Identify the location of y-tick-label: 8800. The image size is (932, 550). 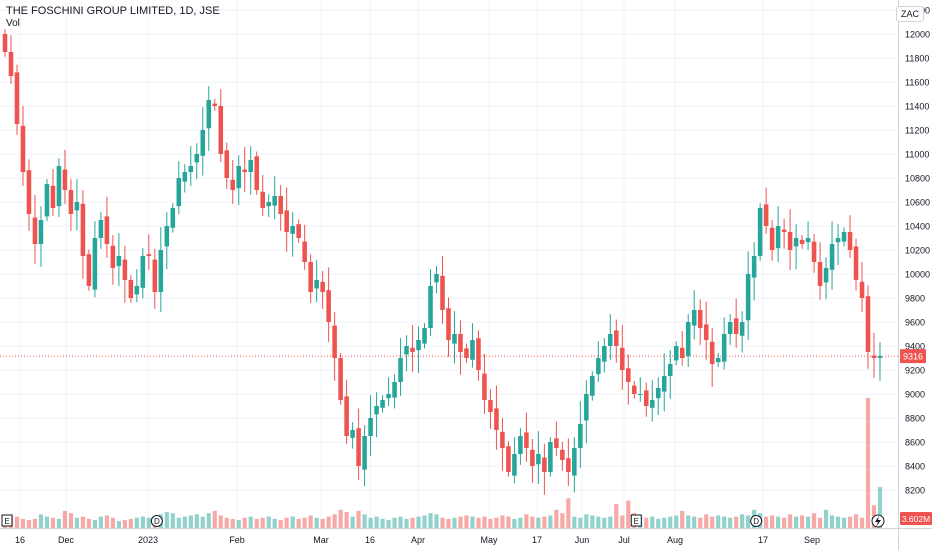
(915, 419).